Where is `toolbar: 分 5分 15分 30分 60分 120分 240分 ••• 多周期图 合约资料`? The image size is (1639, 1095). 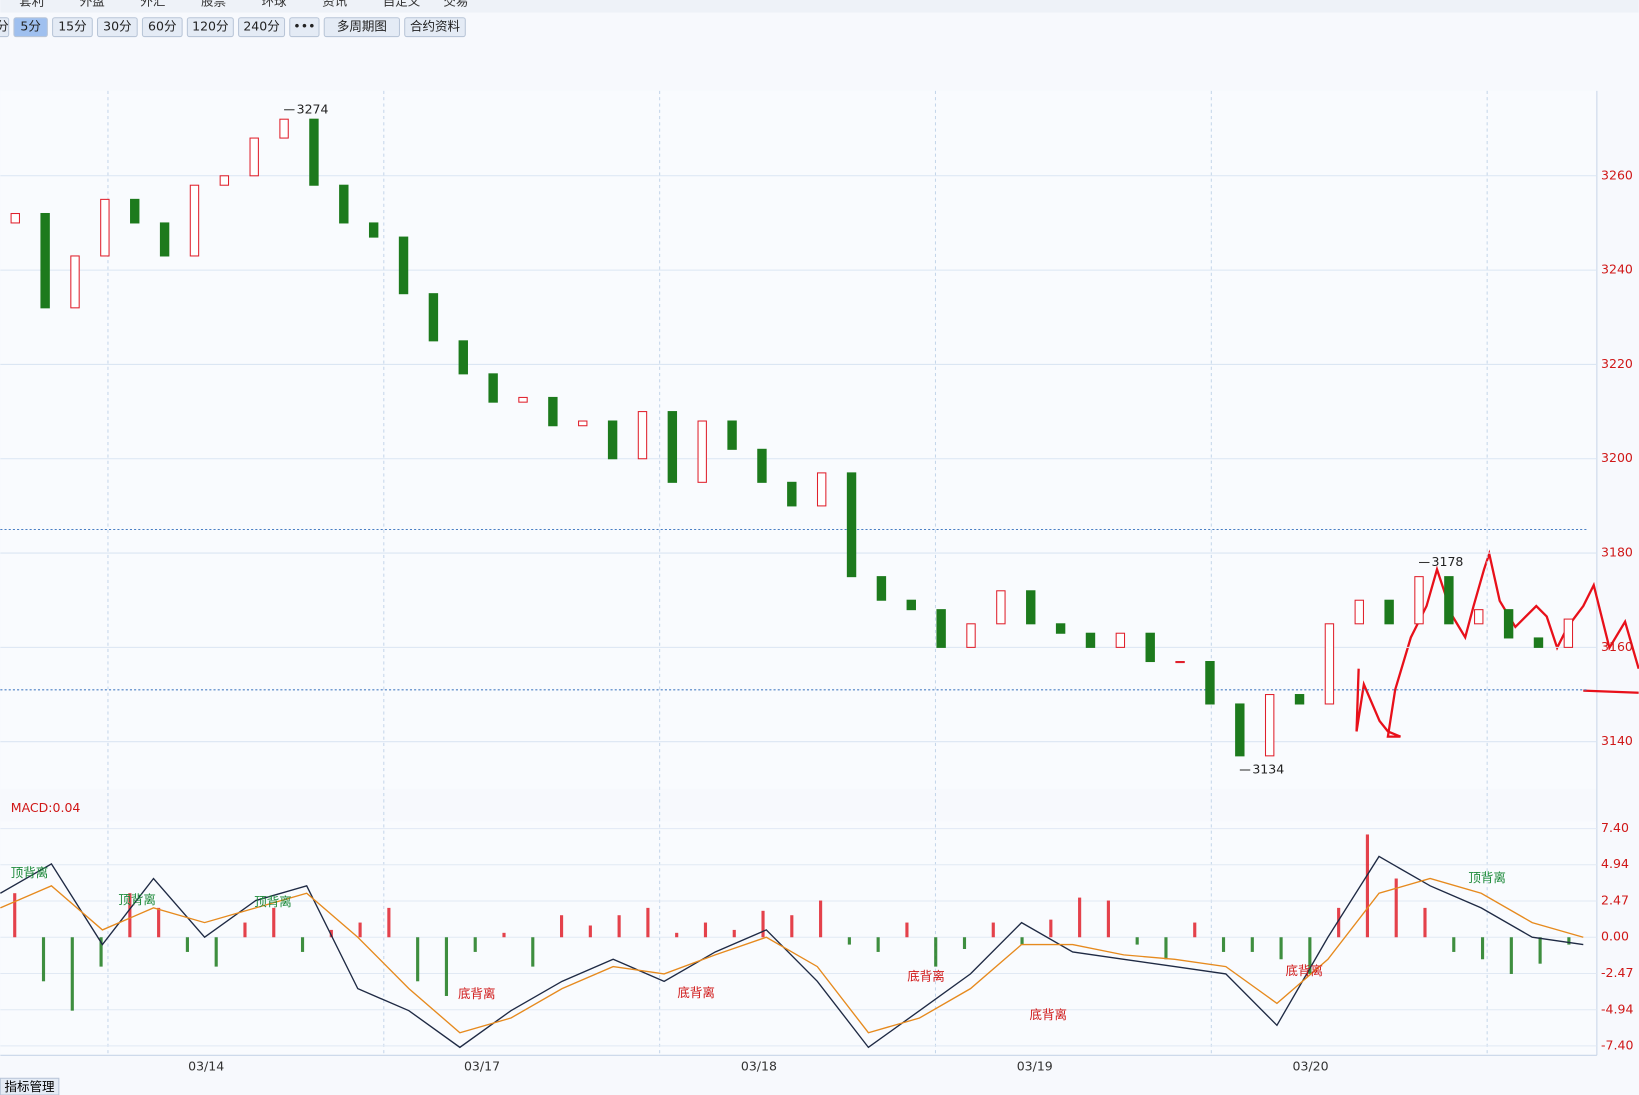
toolbar: 分 5分 15分 30分 60分 120分 240分 ••• 多周期图 合约资料 is located at coordinates (233, 27).